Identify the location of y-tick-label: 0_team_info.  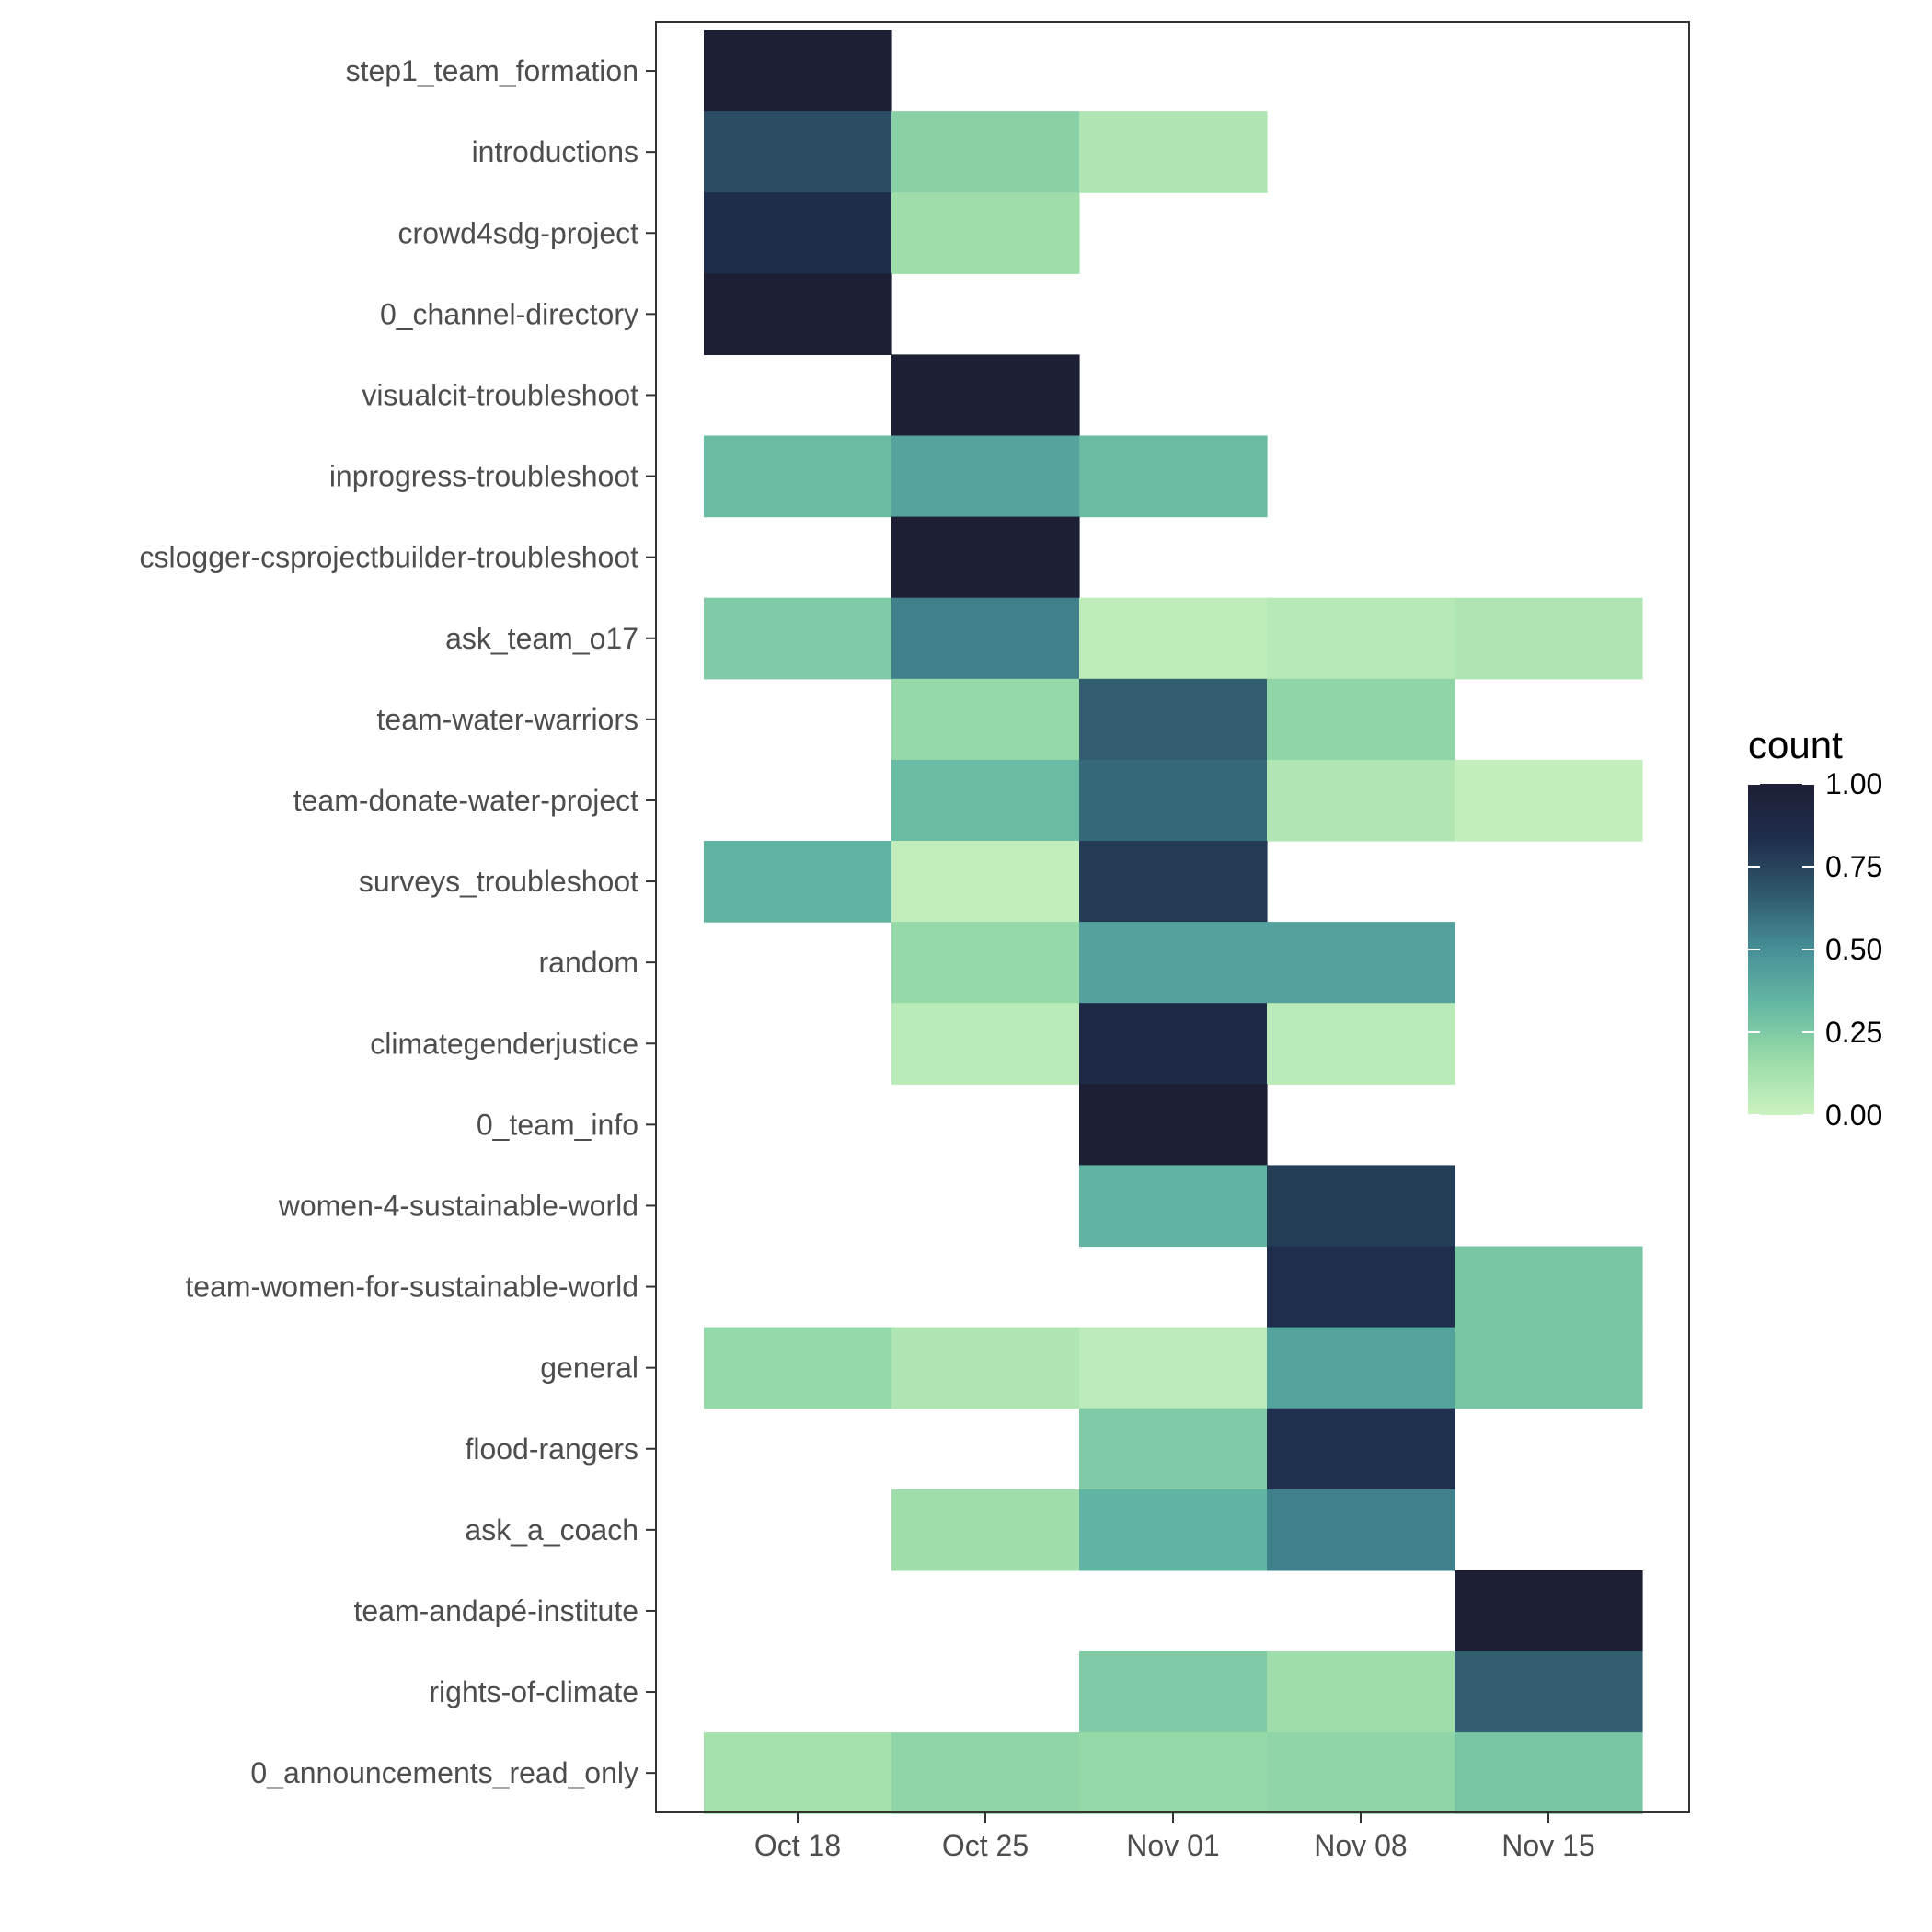
(557, 1124).